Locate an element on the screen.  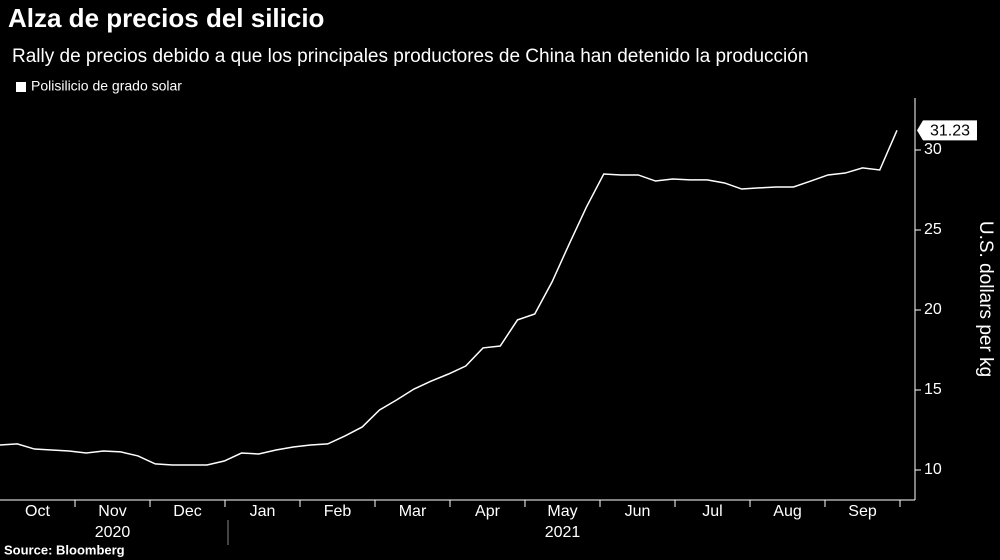
chart-title: Alza de precios del silicio is located at coordinates (166, 18).